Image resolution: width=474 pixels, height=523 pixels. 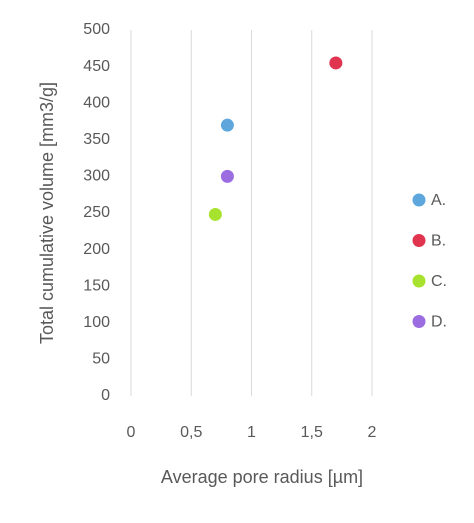 I want to click on y-tick-label: 100, so click(x=96, y=322).